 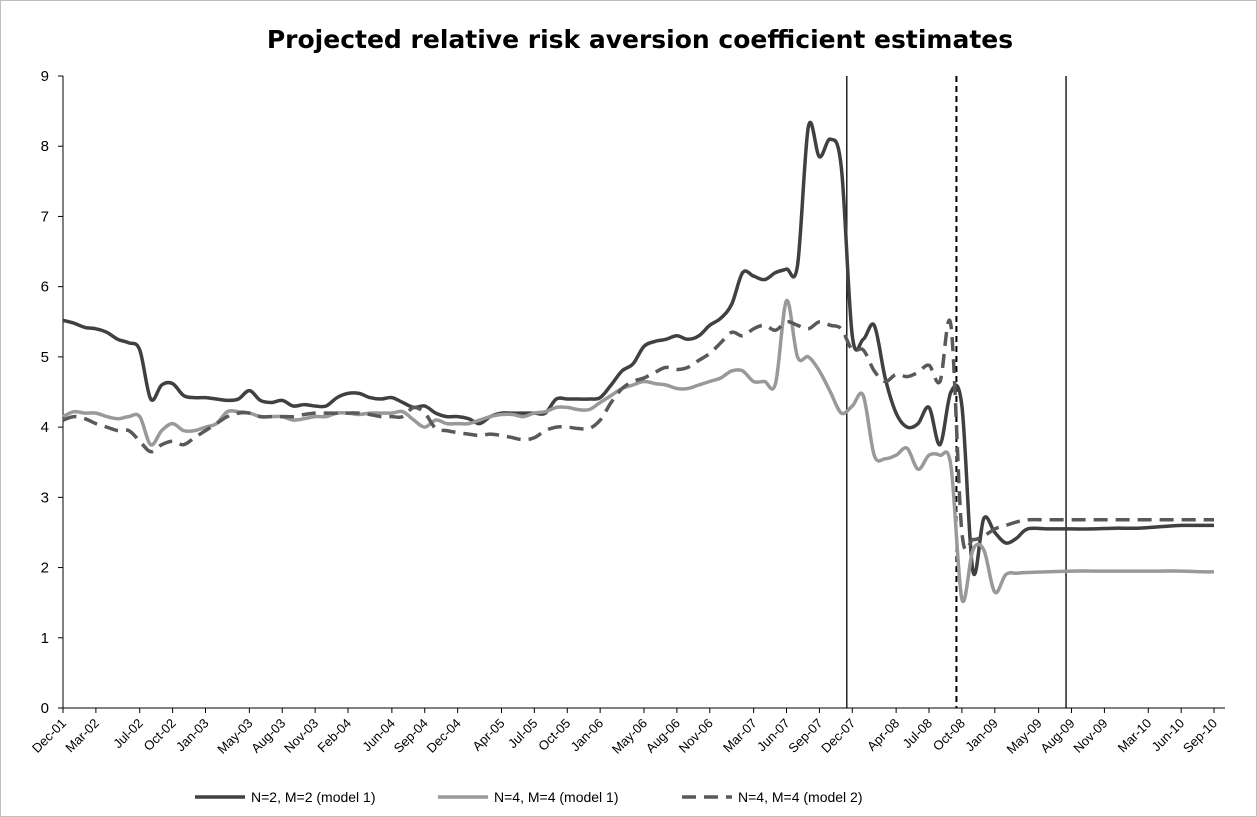 What do you see at coordinates (301, 736) in the screenshot?
I see `x-tick-label: Nov-03` at bounding box center [301, 736].